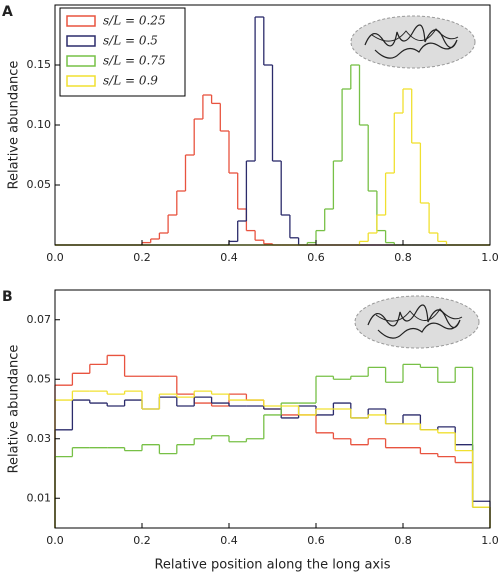 The width and height of the screenshot is (502, 575). I want to click on panel-label: B, so click(7, 297).